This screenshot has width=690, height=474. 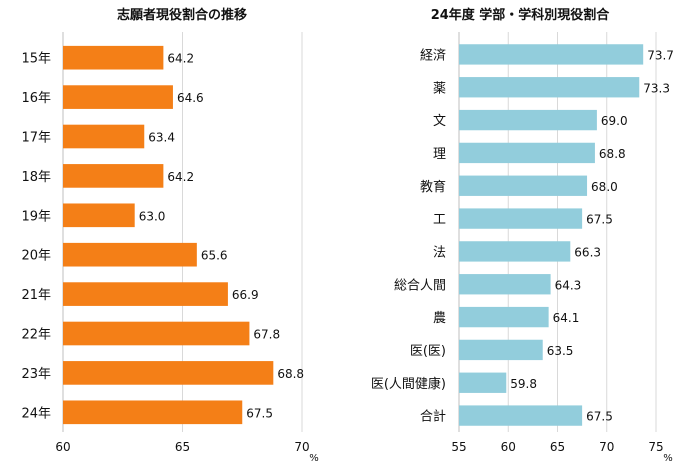 What do you see at coordinates (433, 417) in the screenshot?
I see `faculty-category-label: 合計` at bounding box center [433, 417].